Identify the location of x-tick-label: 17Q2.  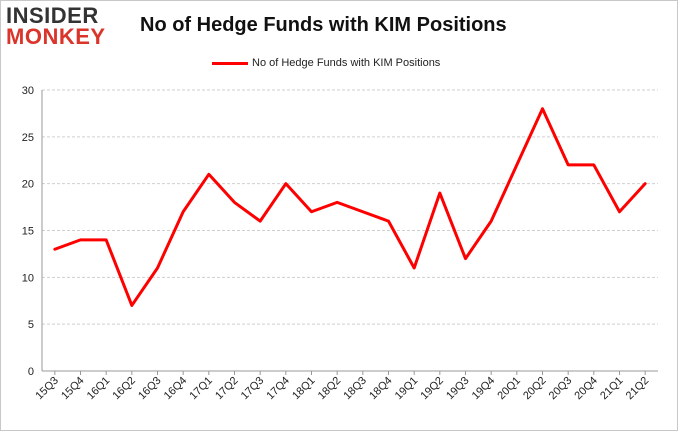
(227, 389).